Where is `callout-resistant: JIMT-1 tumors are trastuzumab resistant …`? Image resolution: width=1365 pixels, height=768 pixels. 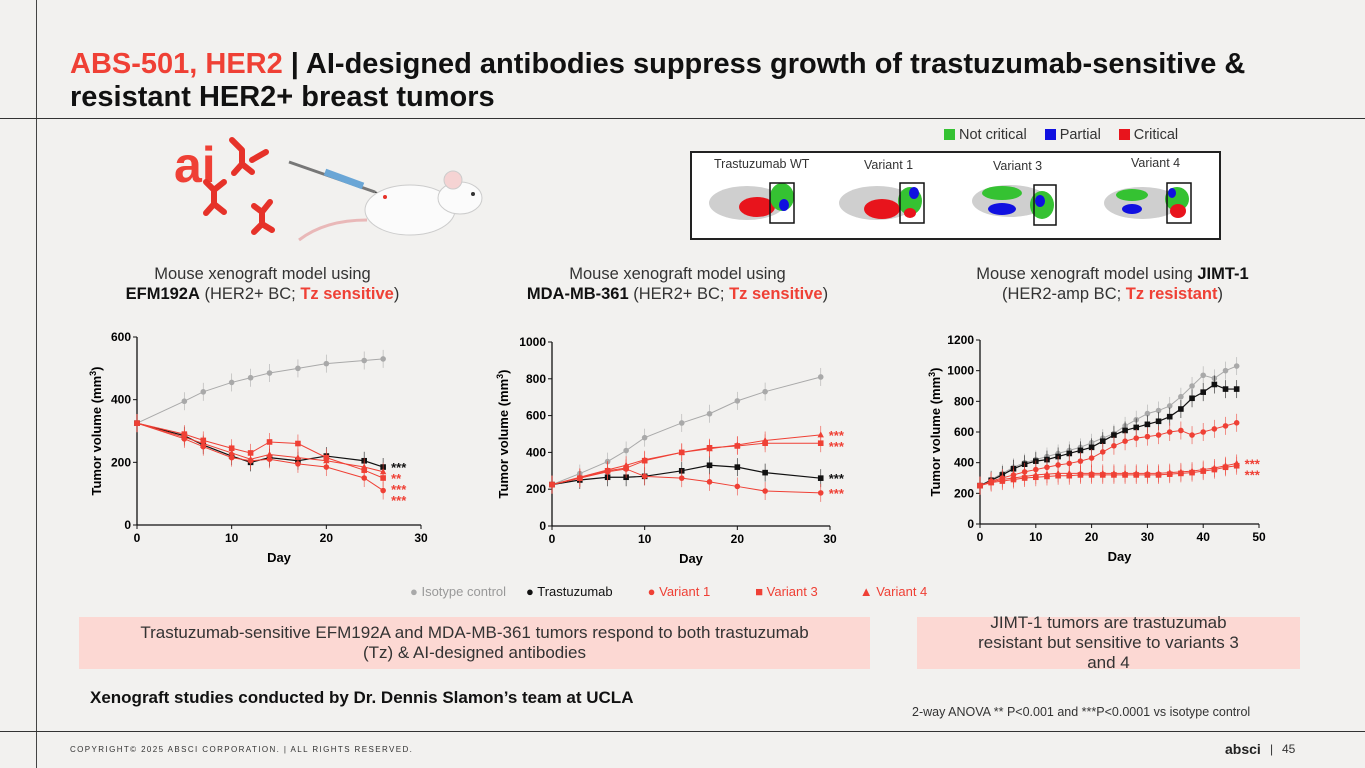
callout-resistant: JIMT-1 tumors are trastuzumab resistant … is located at coordinates (1108, 642).